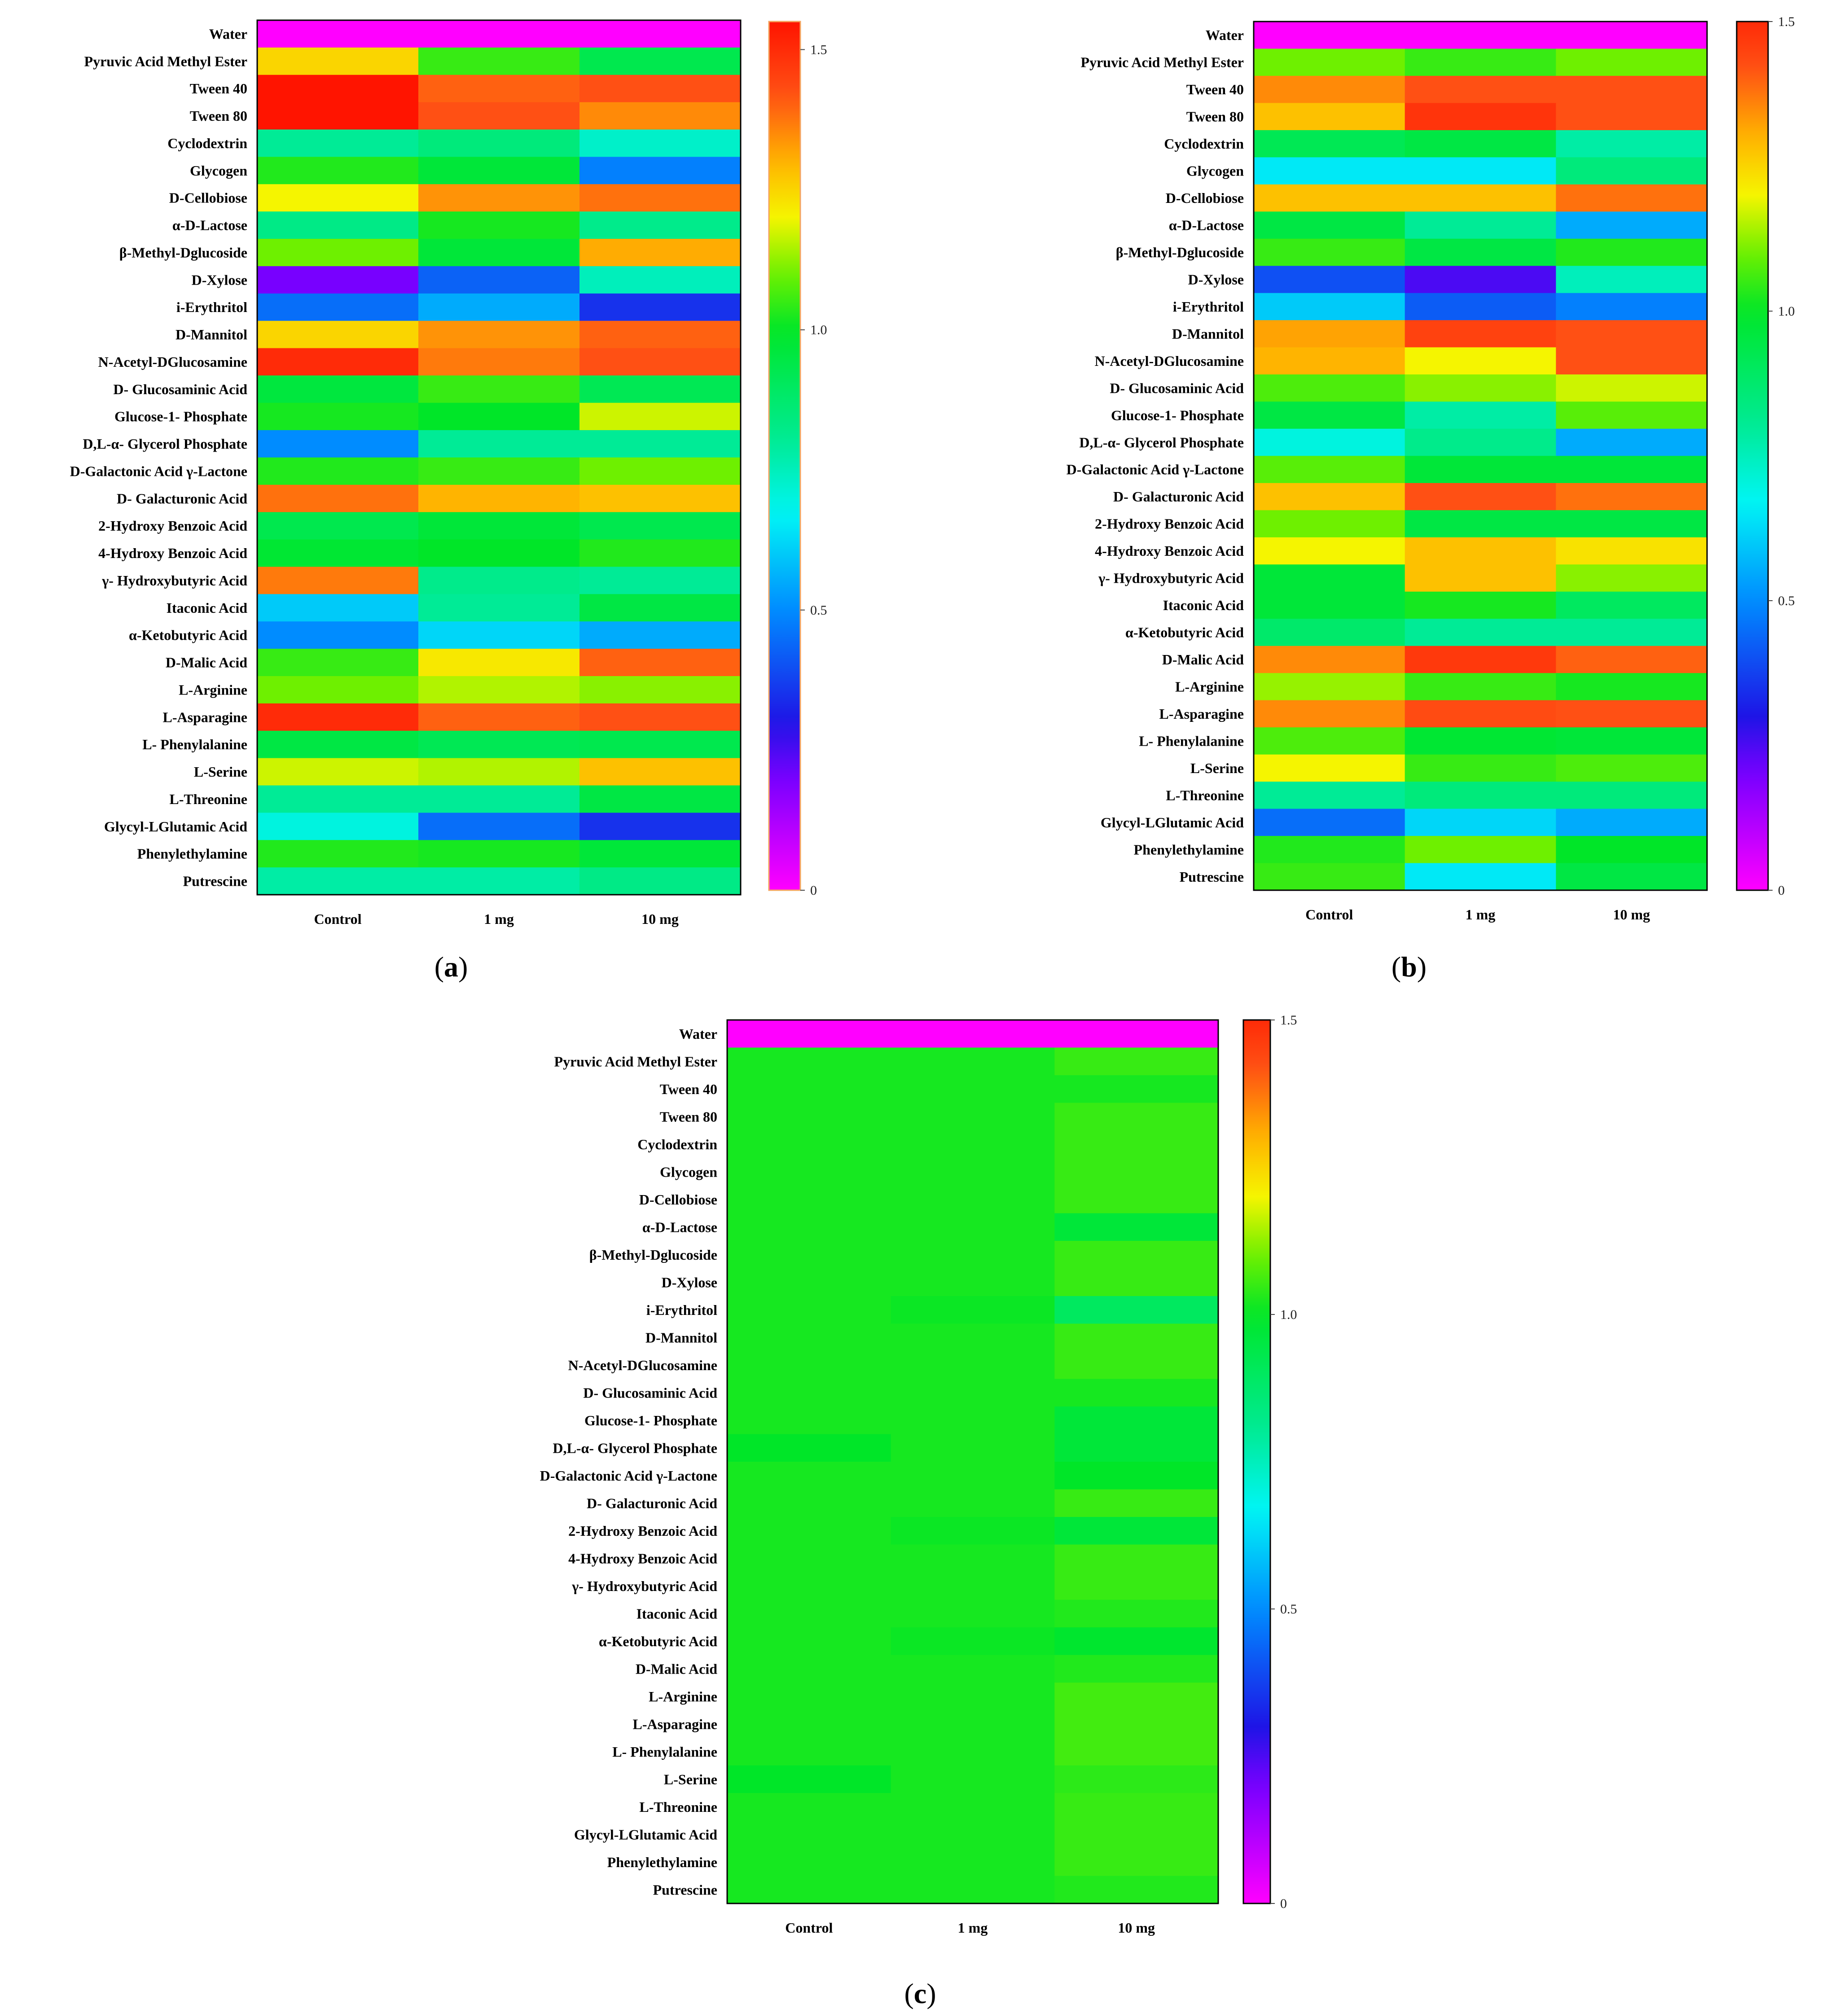 The height and width of the screenshot is (2013, 1848). I want to click on heatmap-c-row-label: D-Mannitol, so click(681, 1337).